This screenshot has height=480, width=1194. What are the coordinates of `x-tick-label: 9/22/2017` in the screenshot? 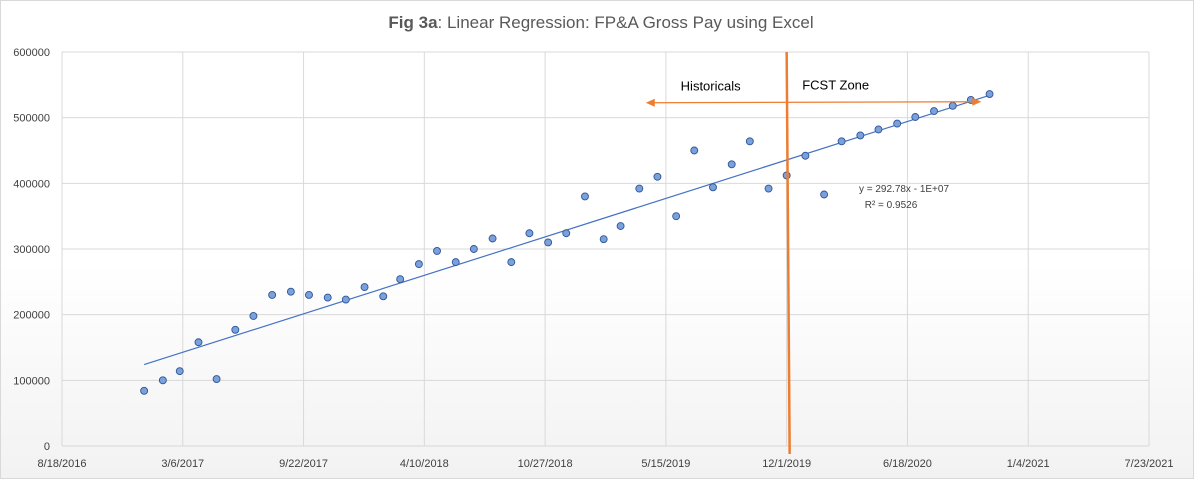 It's located at (303, 464).